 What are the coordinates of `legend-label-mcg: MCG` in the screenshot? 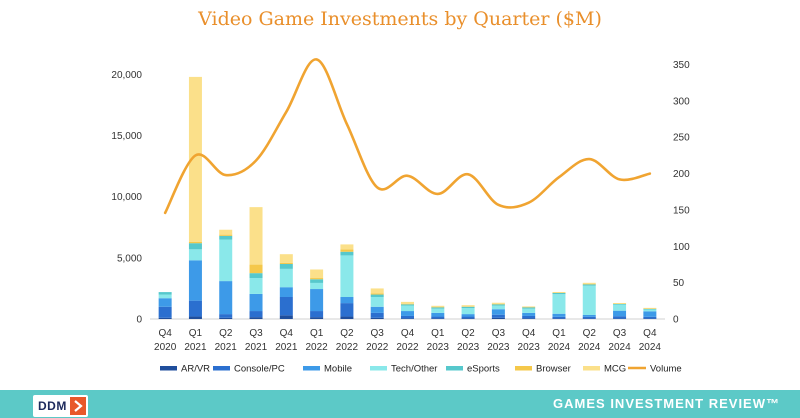 It's located at (615, 369).